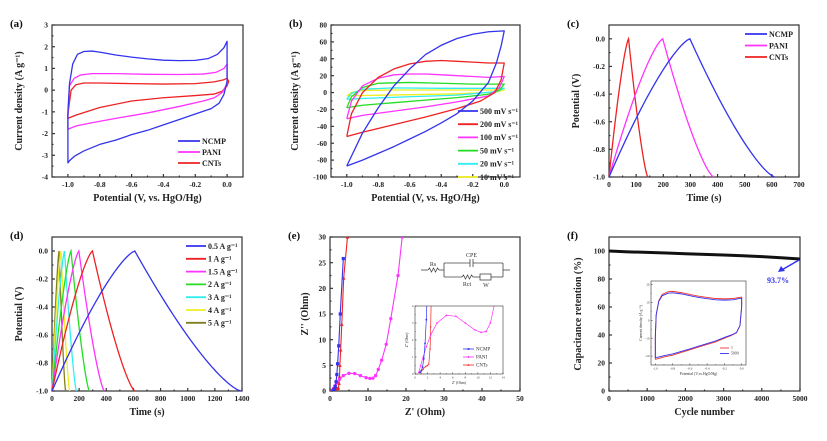 This screenshot has width=827, height=441. What do you see at coordinates (147, 96) in the screenshot?
I see `series-line-pani` at bounding box center [147, 96].